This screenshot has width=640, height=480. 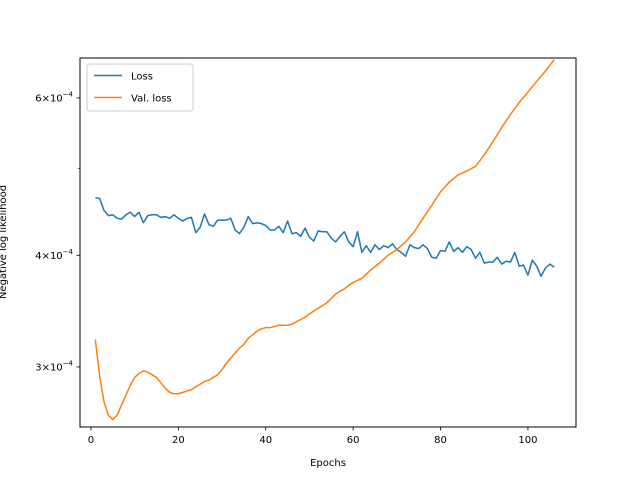 I want to click on legend-label-loss: Loss, so click(x=142, y=77).